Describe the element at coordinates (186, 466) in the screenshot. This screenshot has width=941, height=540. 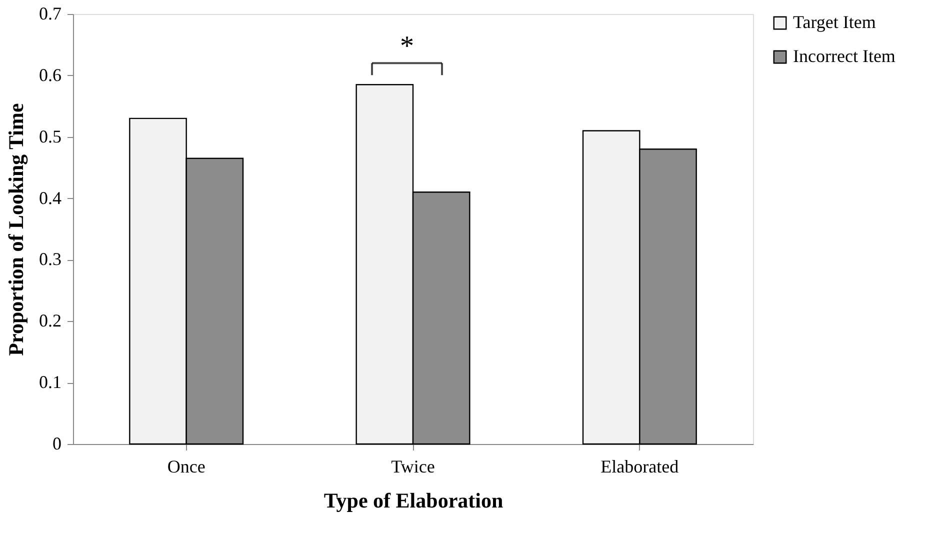
I see `x-tick-label: Once` at that location.